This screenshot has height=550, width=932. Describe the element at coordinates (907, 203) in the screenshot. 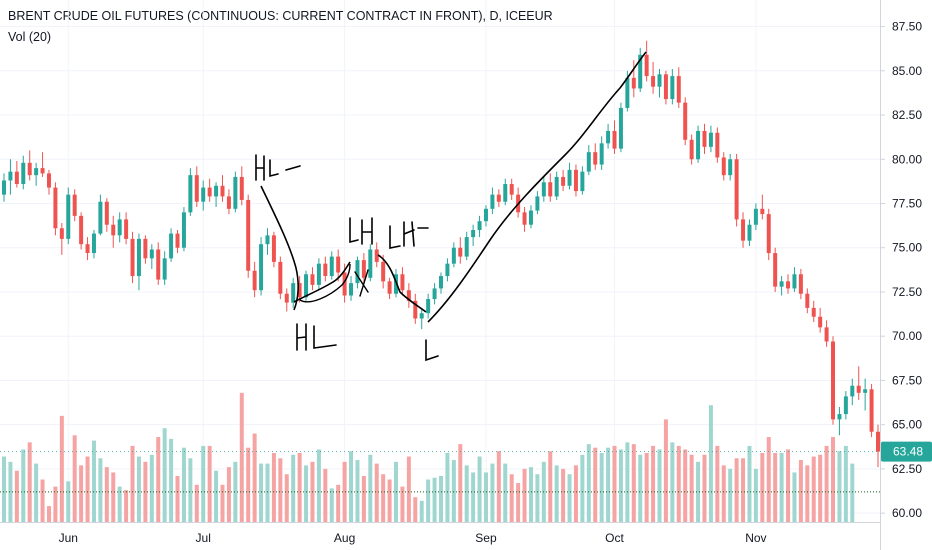

I see `price-tick-label: 77.50` at that location.